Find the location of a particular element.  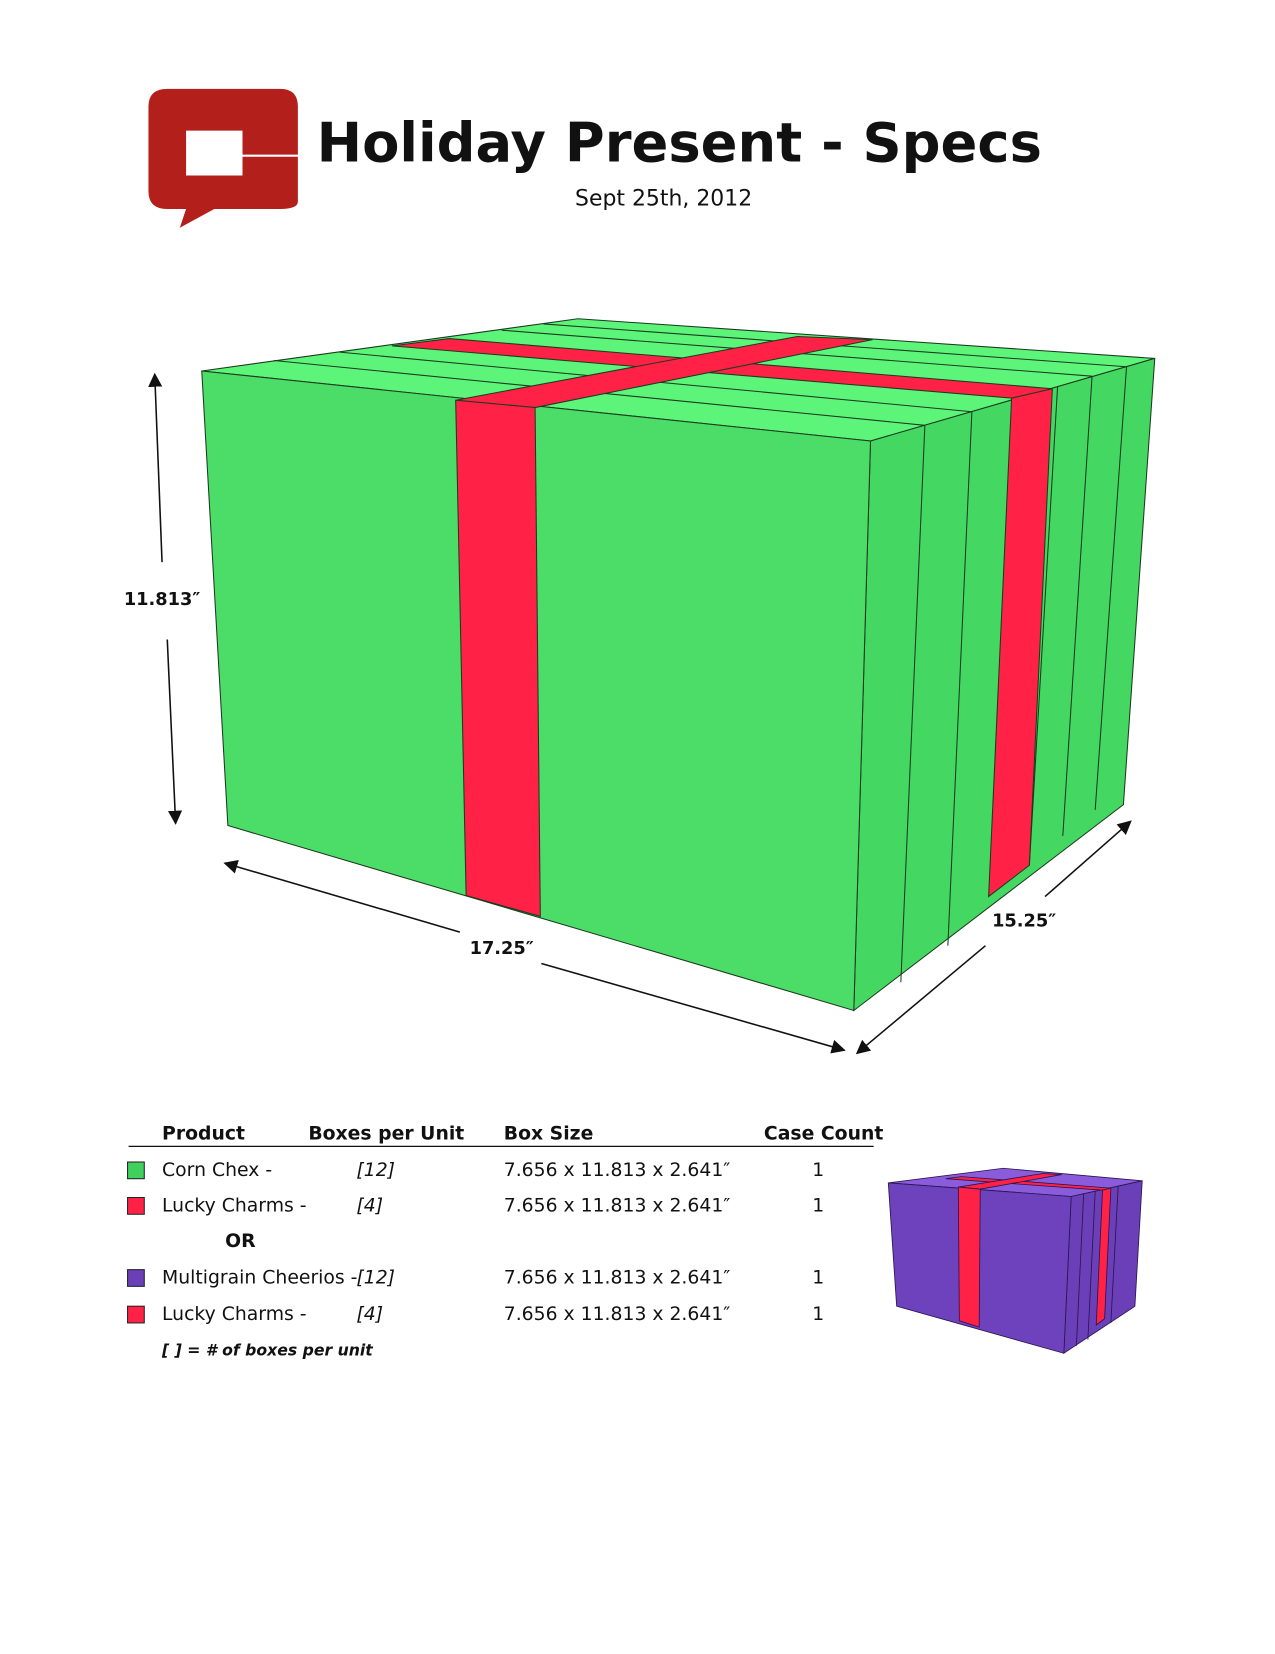

logo is located at coordinates (223, 158).